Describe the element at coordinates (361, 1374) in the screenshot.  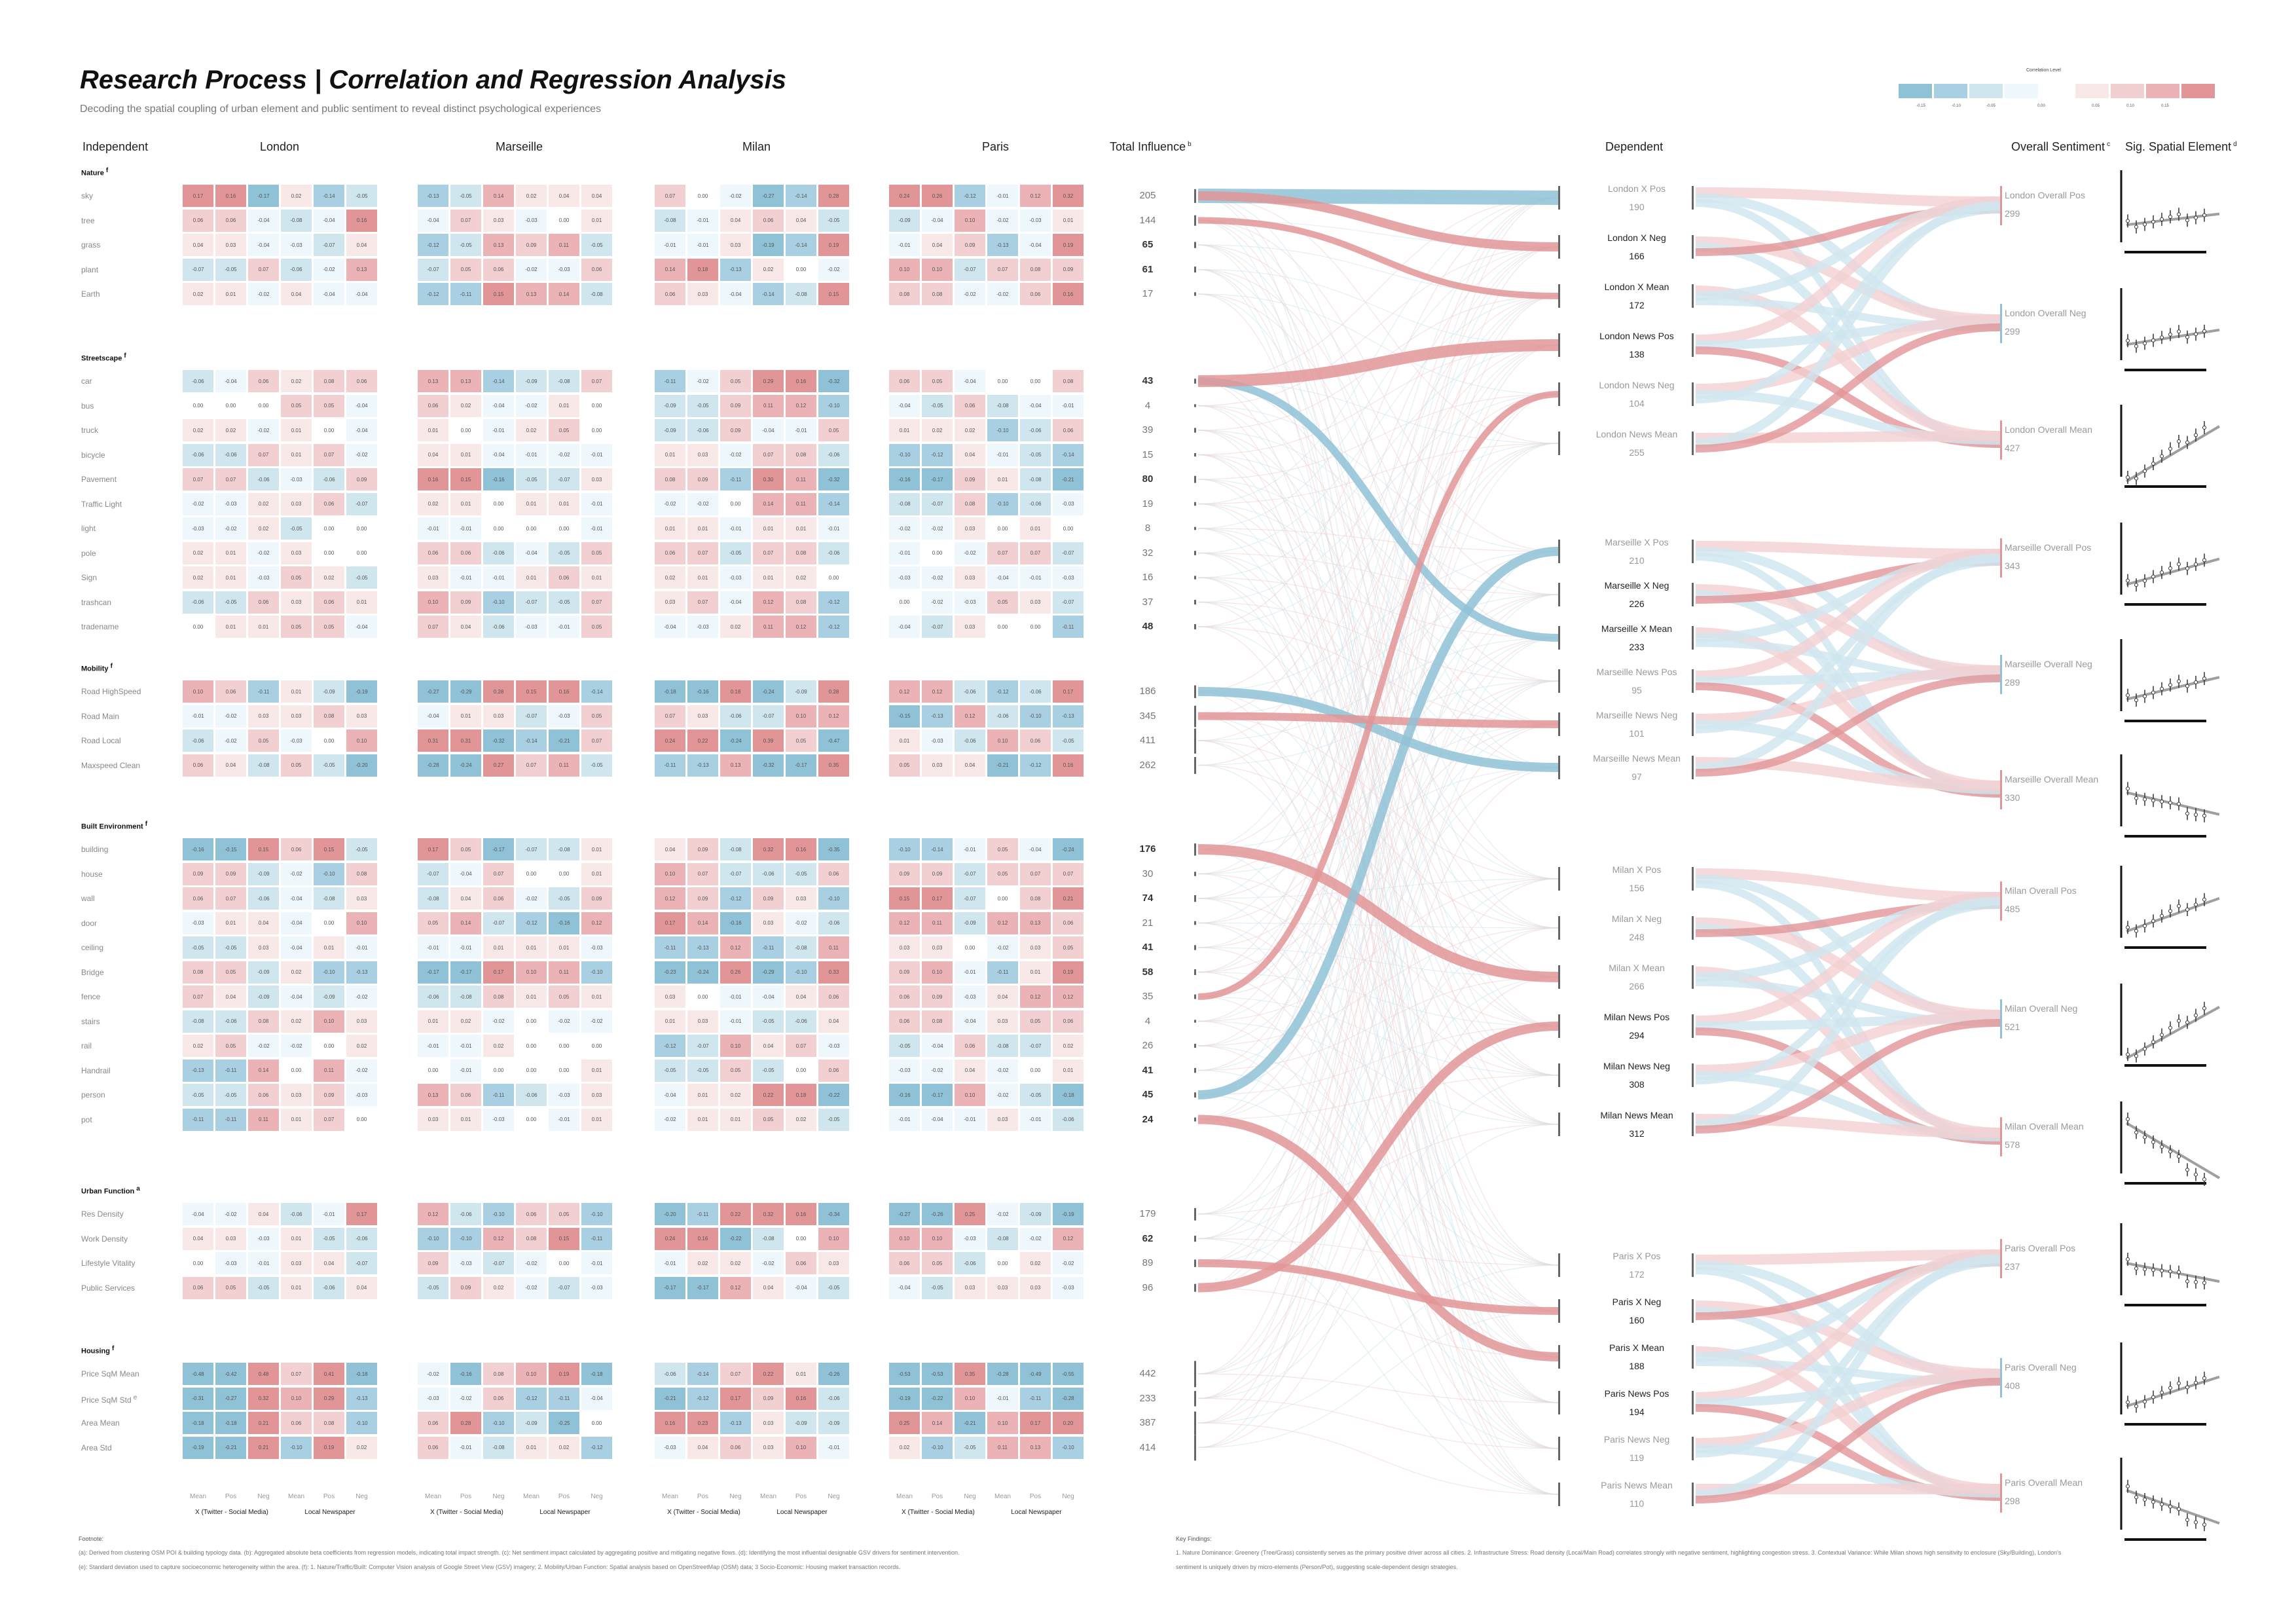
I see `heatmap-cell: -0.18` at that location.